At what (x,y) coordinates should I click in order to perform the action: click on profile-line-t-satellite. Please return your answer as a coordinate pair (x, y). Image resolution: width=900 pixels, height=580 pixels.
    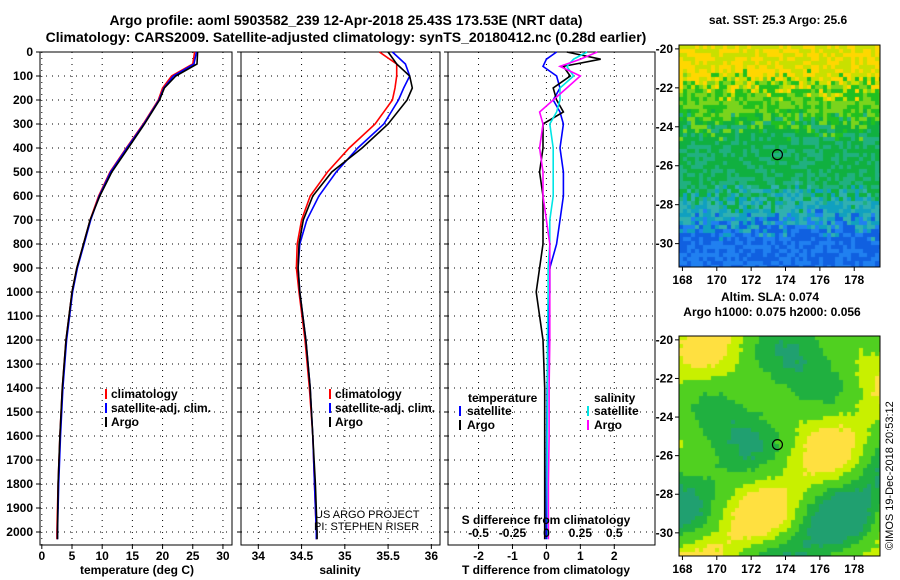
    Looking at the image, I should click on (553, 295).